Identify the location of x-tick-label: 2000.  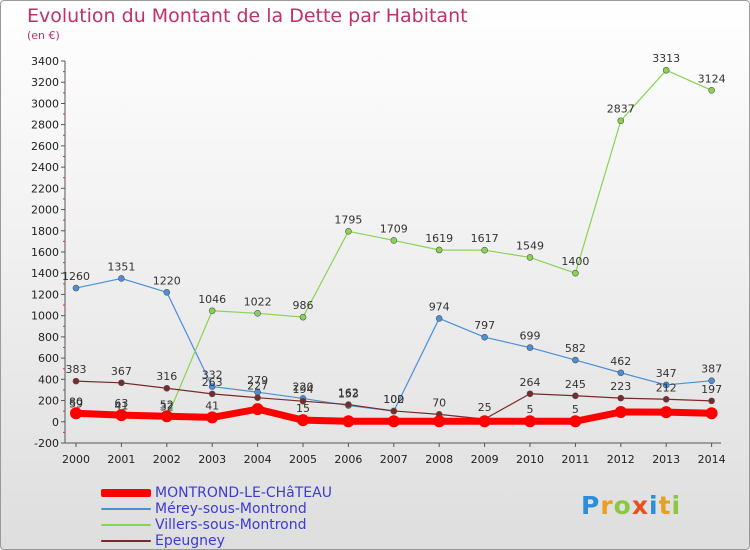
(76, 459).